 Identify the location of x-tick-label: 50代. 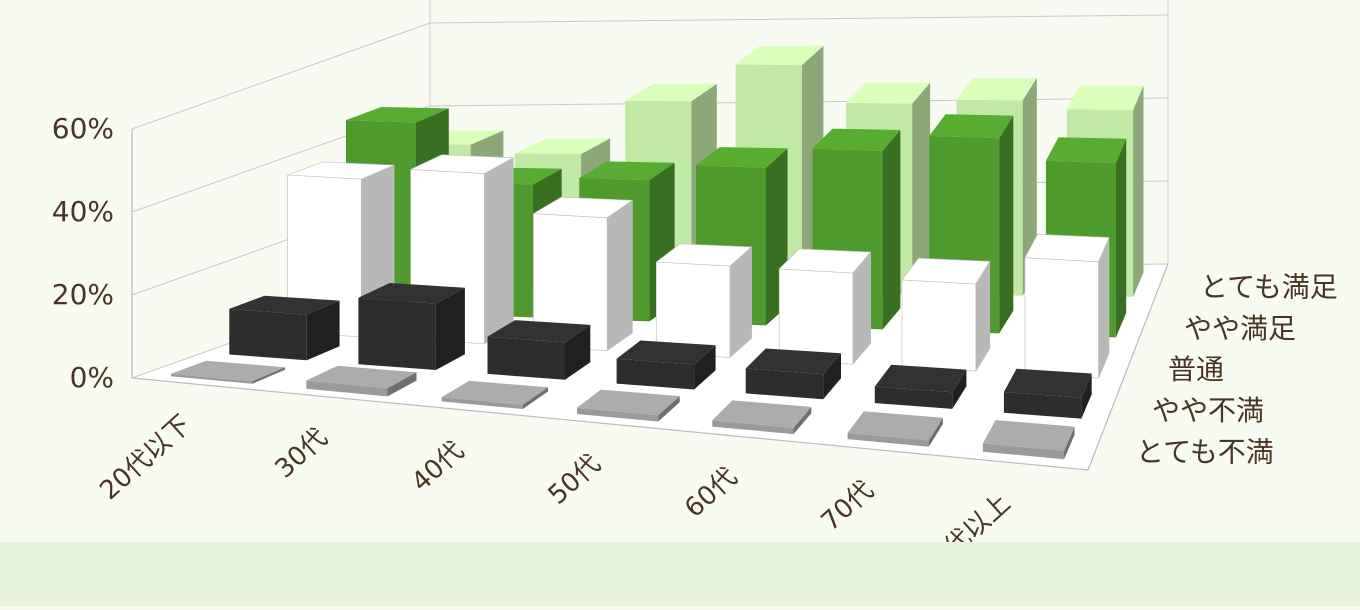
(575, 480).